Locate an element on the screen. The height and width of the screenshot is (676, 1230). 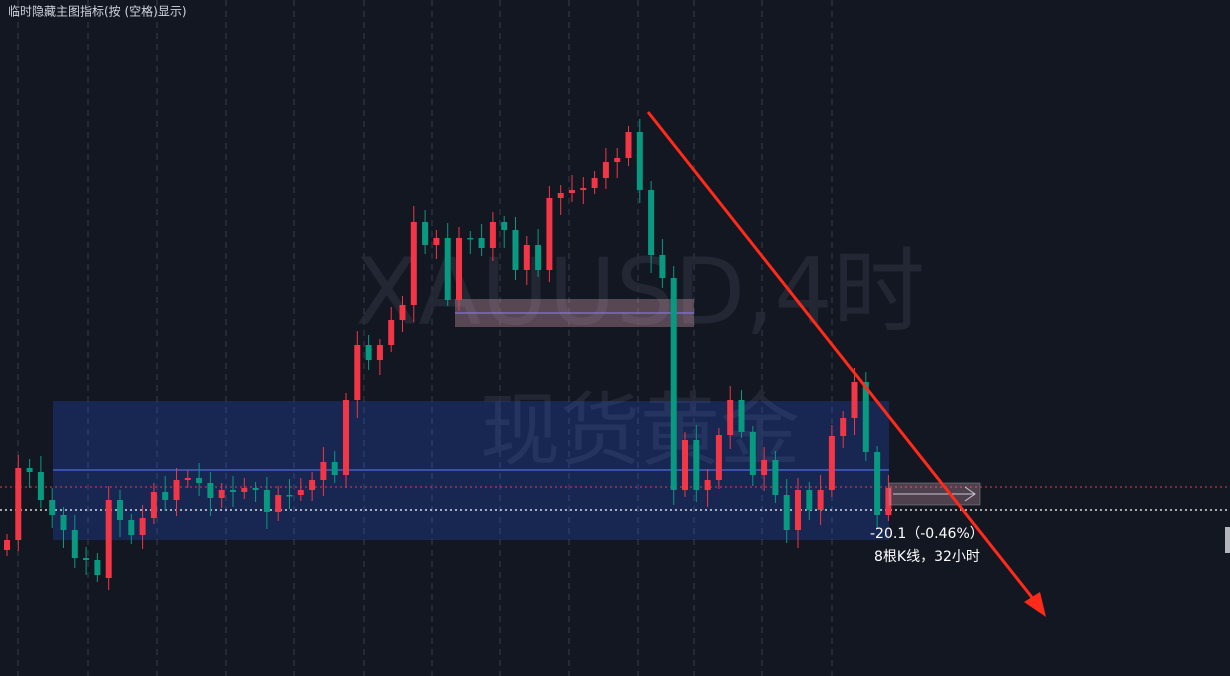
measure-change: -20.1（-0.46%） is located at coordinates (927, 534).